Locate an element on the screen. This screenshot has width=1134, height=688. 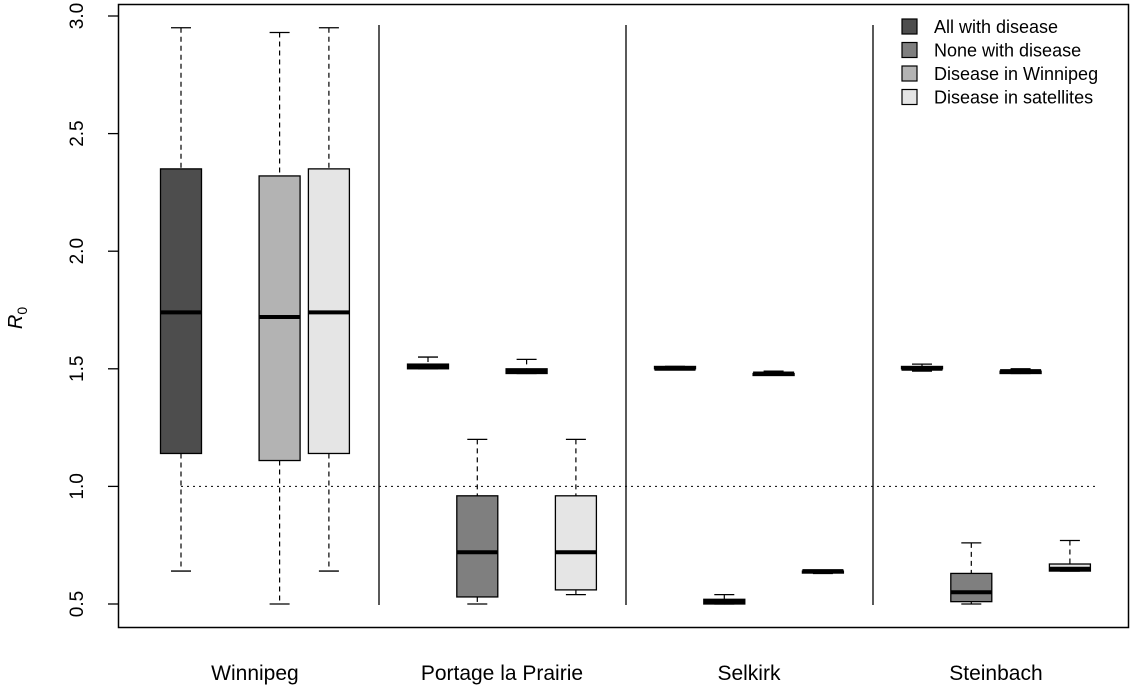
y-tick-label: 1.0 is located at coordinates (77, 486).